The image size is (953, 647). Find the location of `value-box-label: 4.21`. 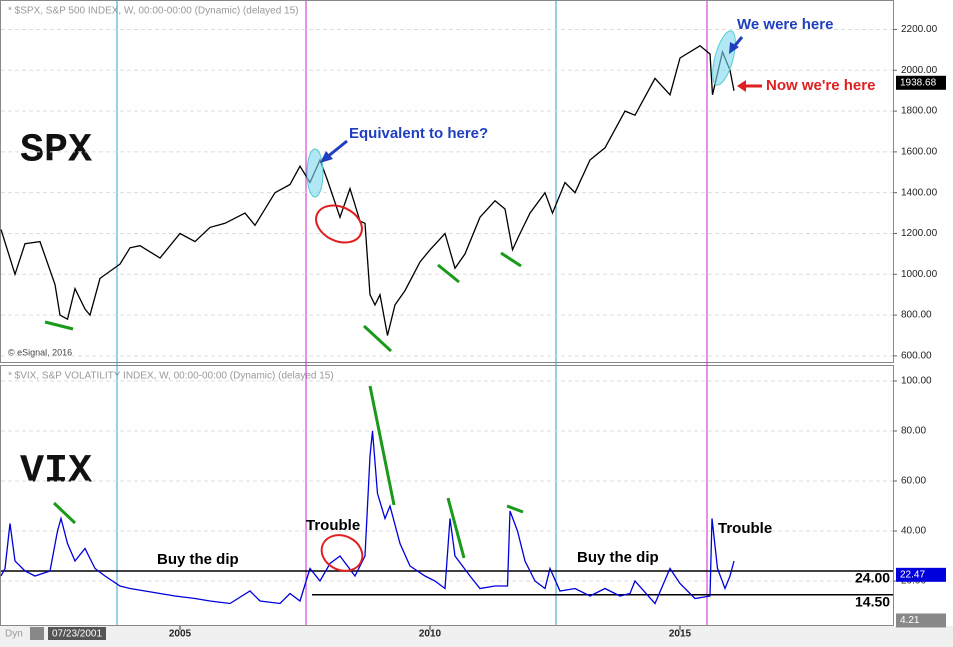

value-box-label: 4.21 is located at coordinates (910, 620).